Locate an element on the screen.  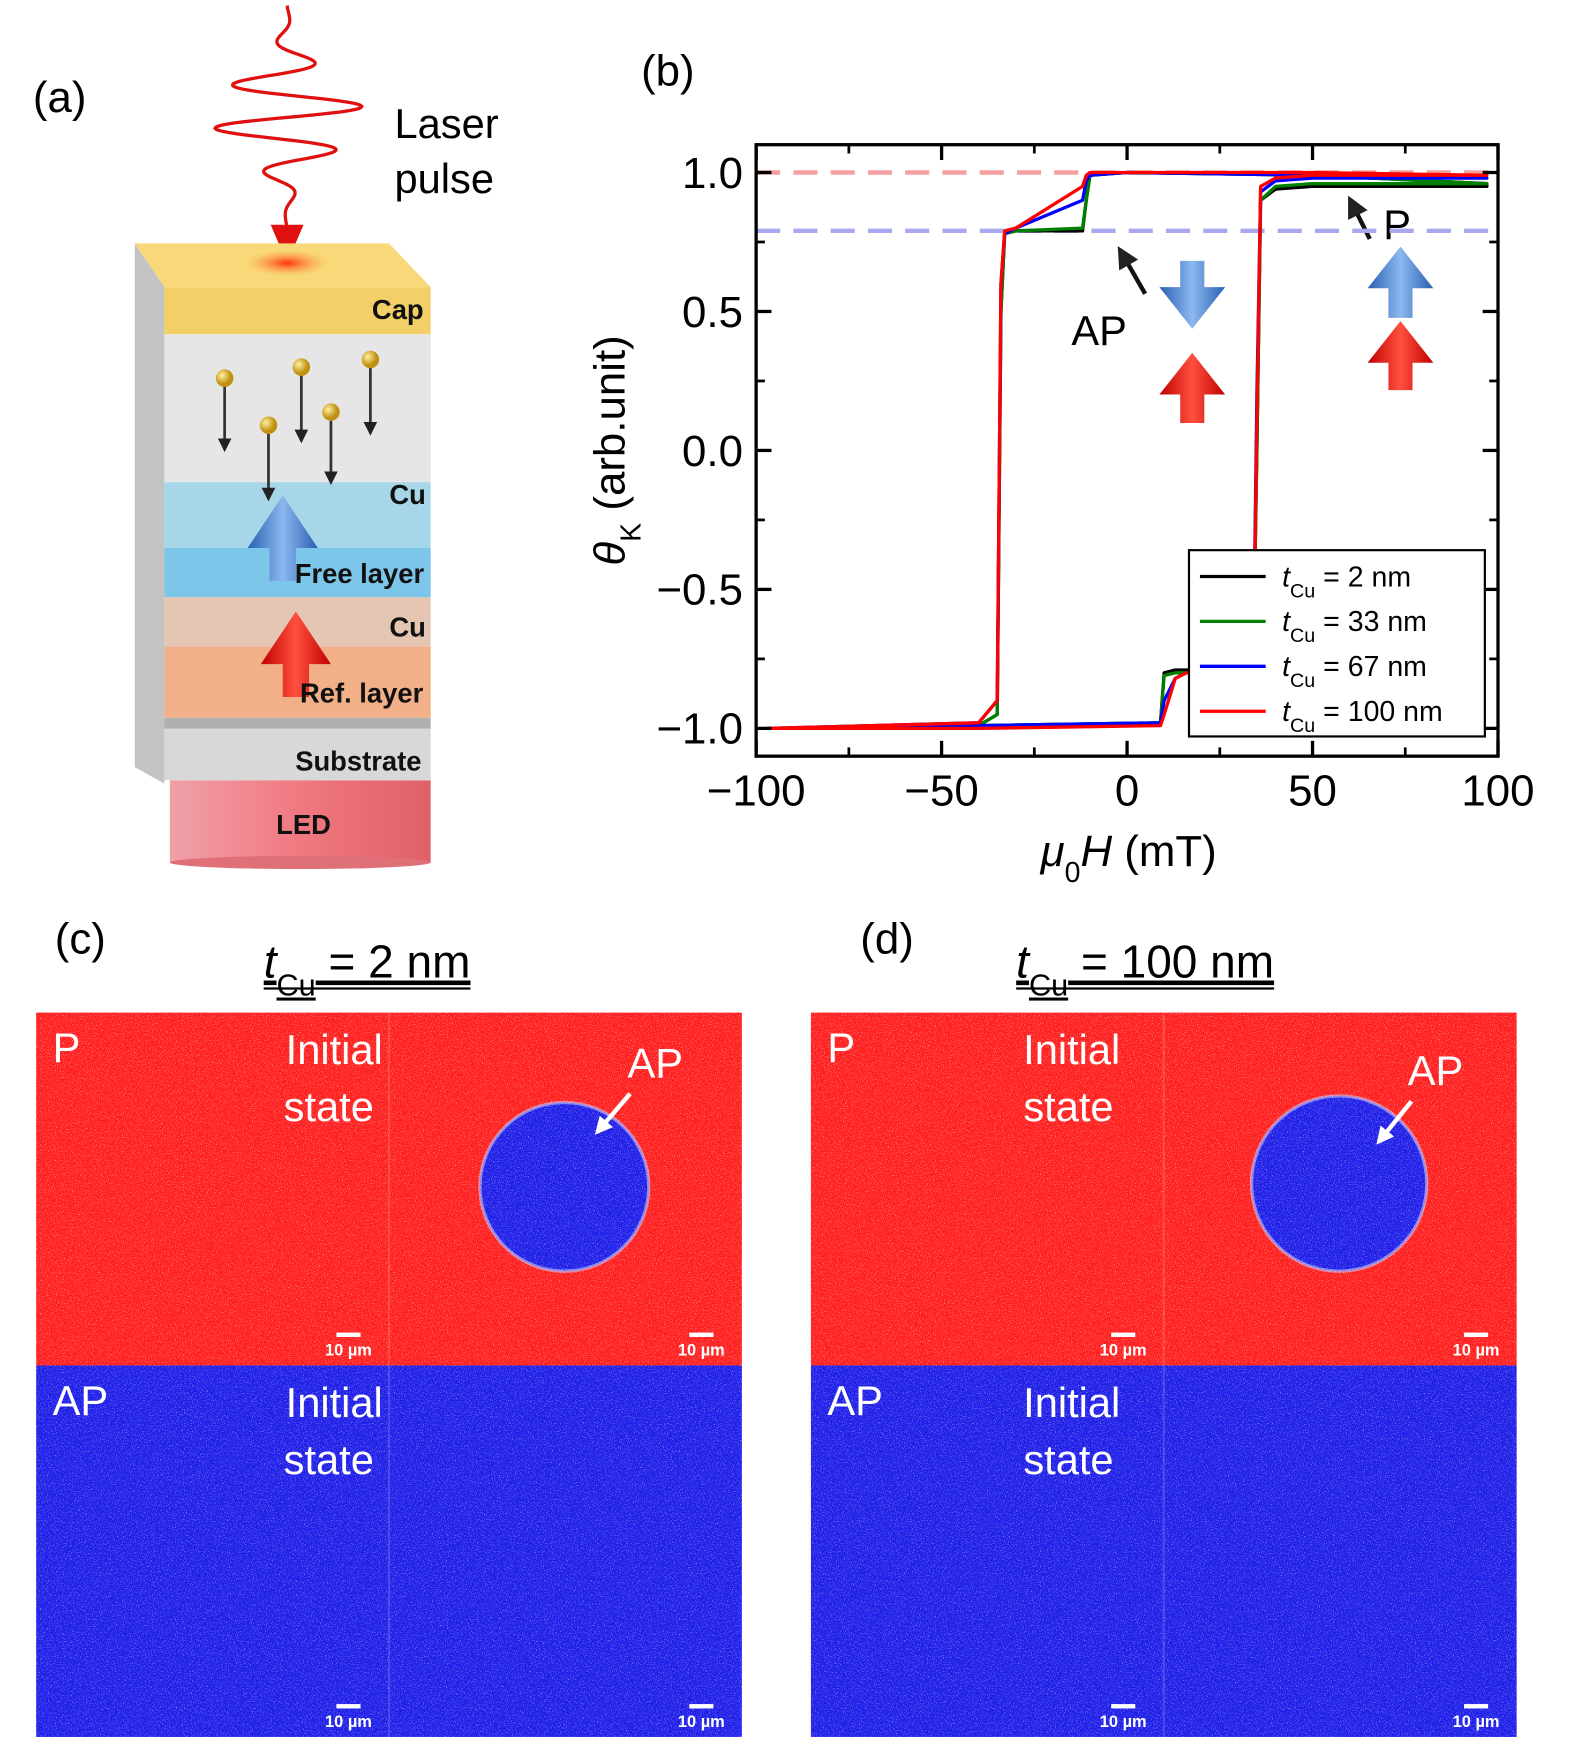
x-tick-label: −100 is located at coordinates (756, 790).